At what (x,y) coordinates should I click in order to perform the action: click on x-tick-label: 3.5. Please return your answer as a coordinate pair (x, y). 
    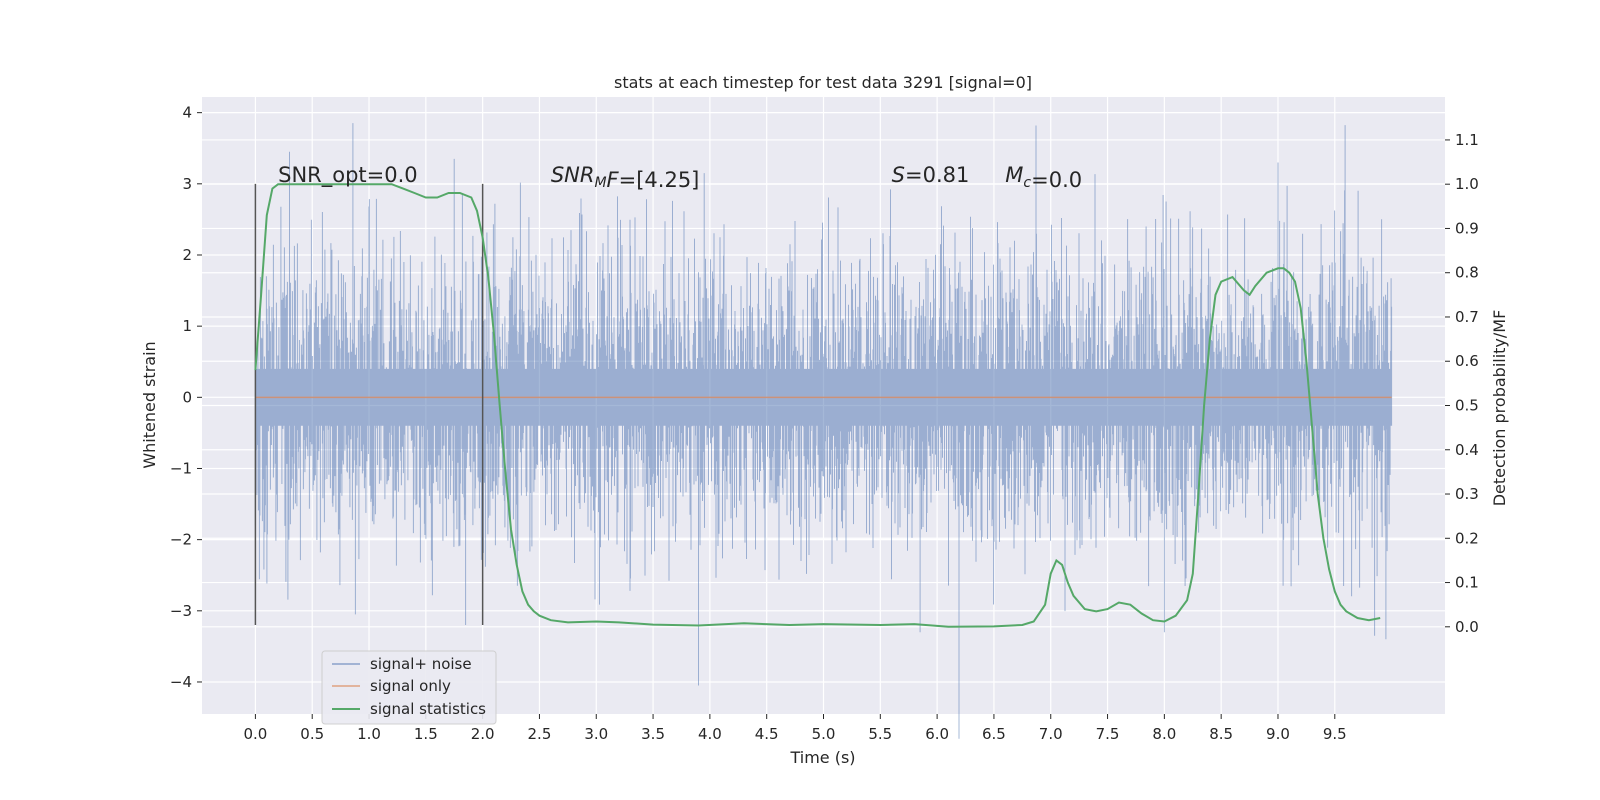
    Looking at the image, I should click on (653, 734).